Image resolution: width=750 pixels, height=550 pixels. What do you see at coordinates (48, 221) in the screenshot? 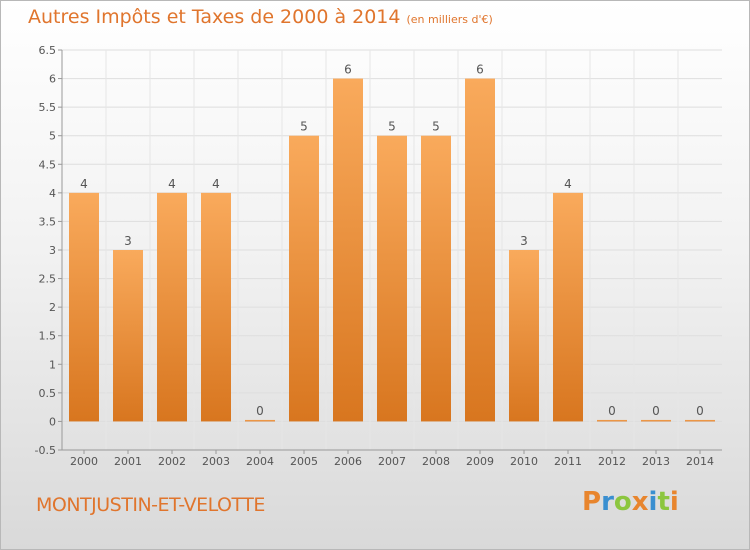
I see `y-tick-label: 3.5` at bounding box center [48, 221].